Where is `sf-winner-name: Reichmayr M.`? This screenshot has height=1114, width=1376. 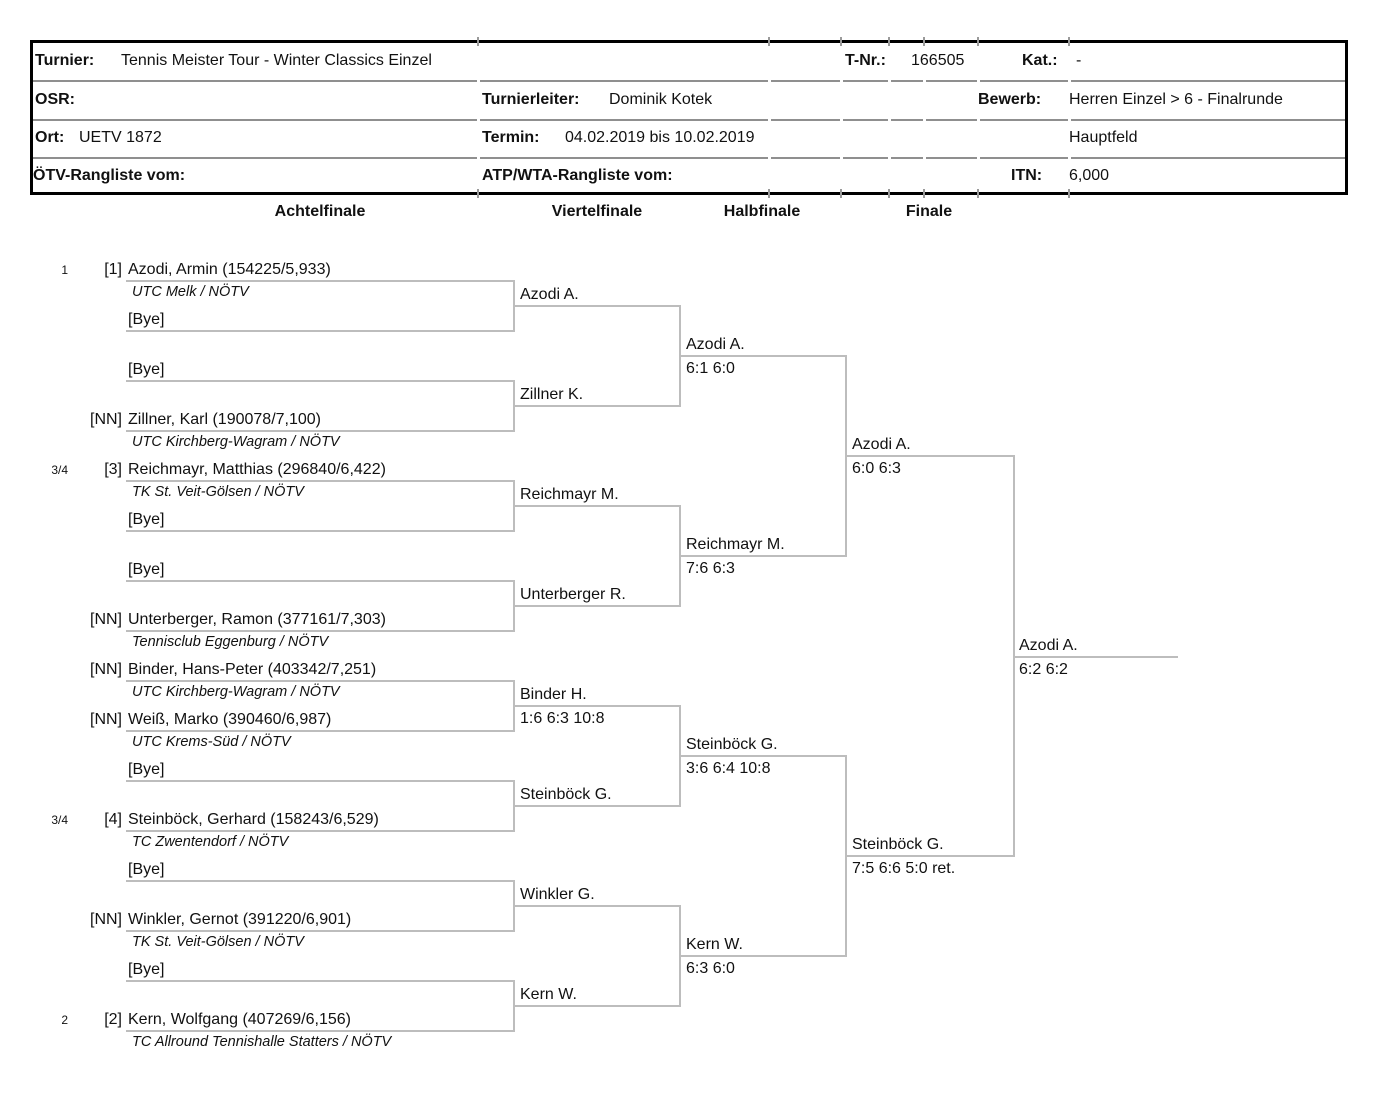 sf-winner-name: Reichmayr M. is located at coordinates (735, 544).